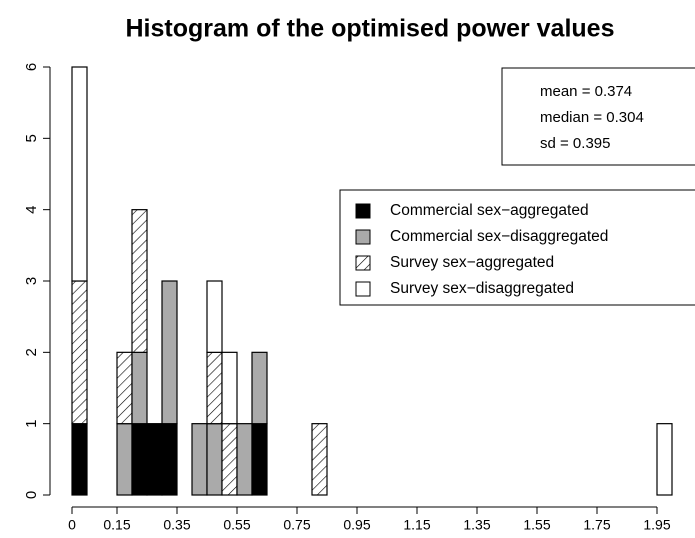 This screenshot has height=538, width=695. I want to click on x-tick-label: 0.15, so click(116, 525).